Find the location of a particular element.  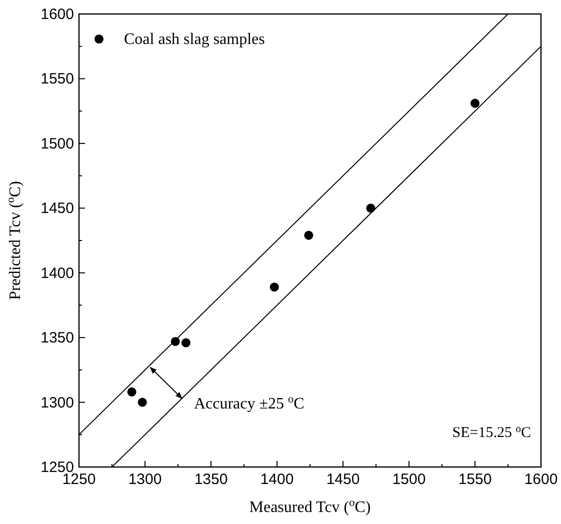

x-tick-label: 1550 is located at coordinates (475, 479).